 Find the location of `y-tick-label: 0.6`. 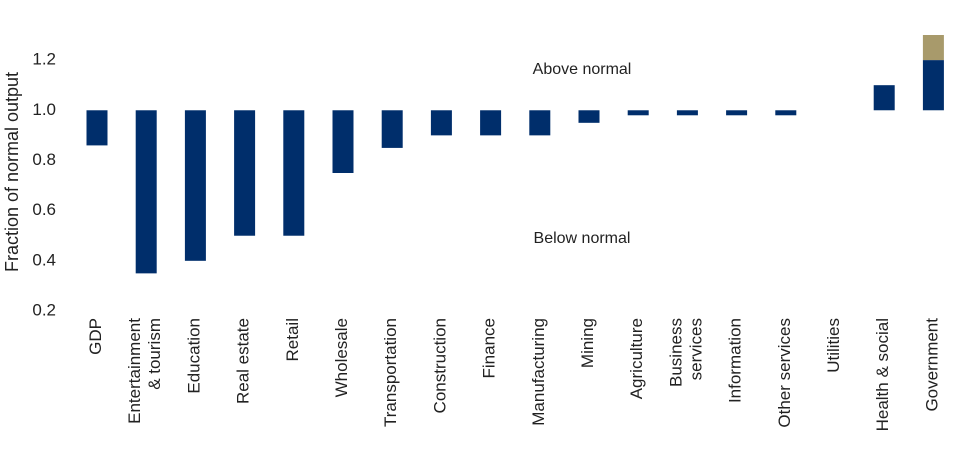

y-tick-label: 0.6 is located at coordinates (44, 209).